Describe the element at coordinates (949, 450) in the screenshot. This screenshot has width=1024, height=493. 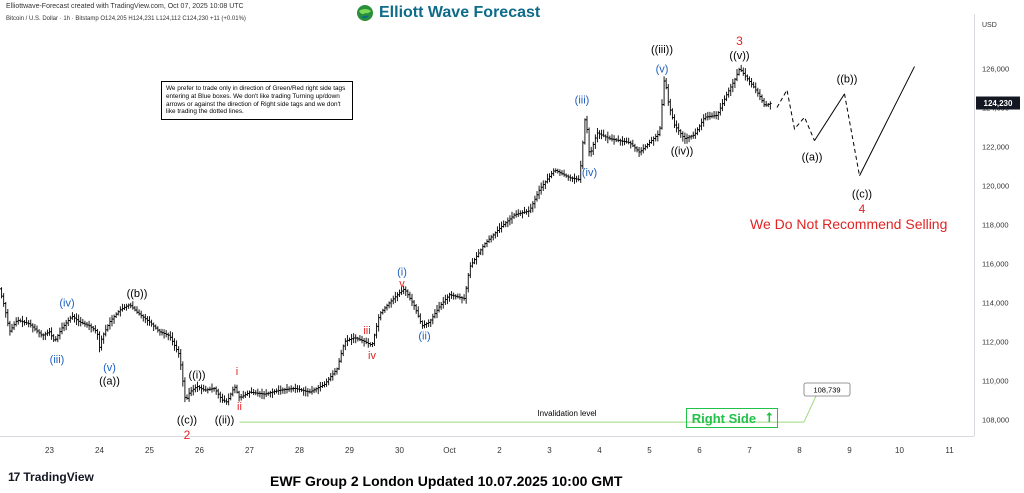
I see `x-tick-label: 11` at that location.